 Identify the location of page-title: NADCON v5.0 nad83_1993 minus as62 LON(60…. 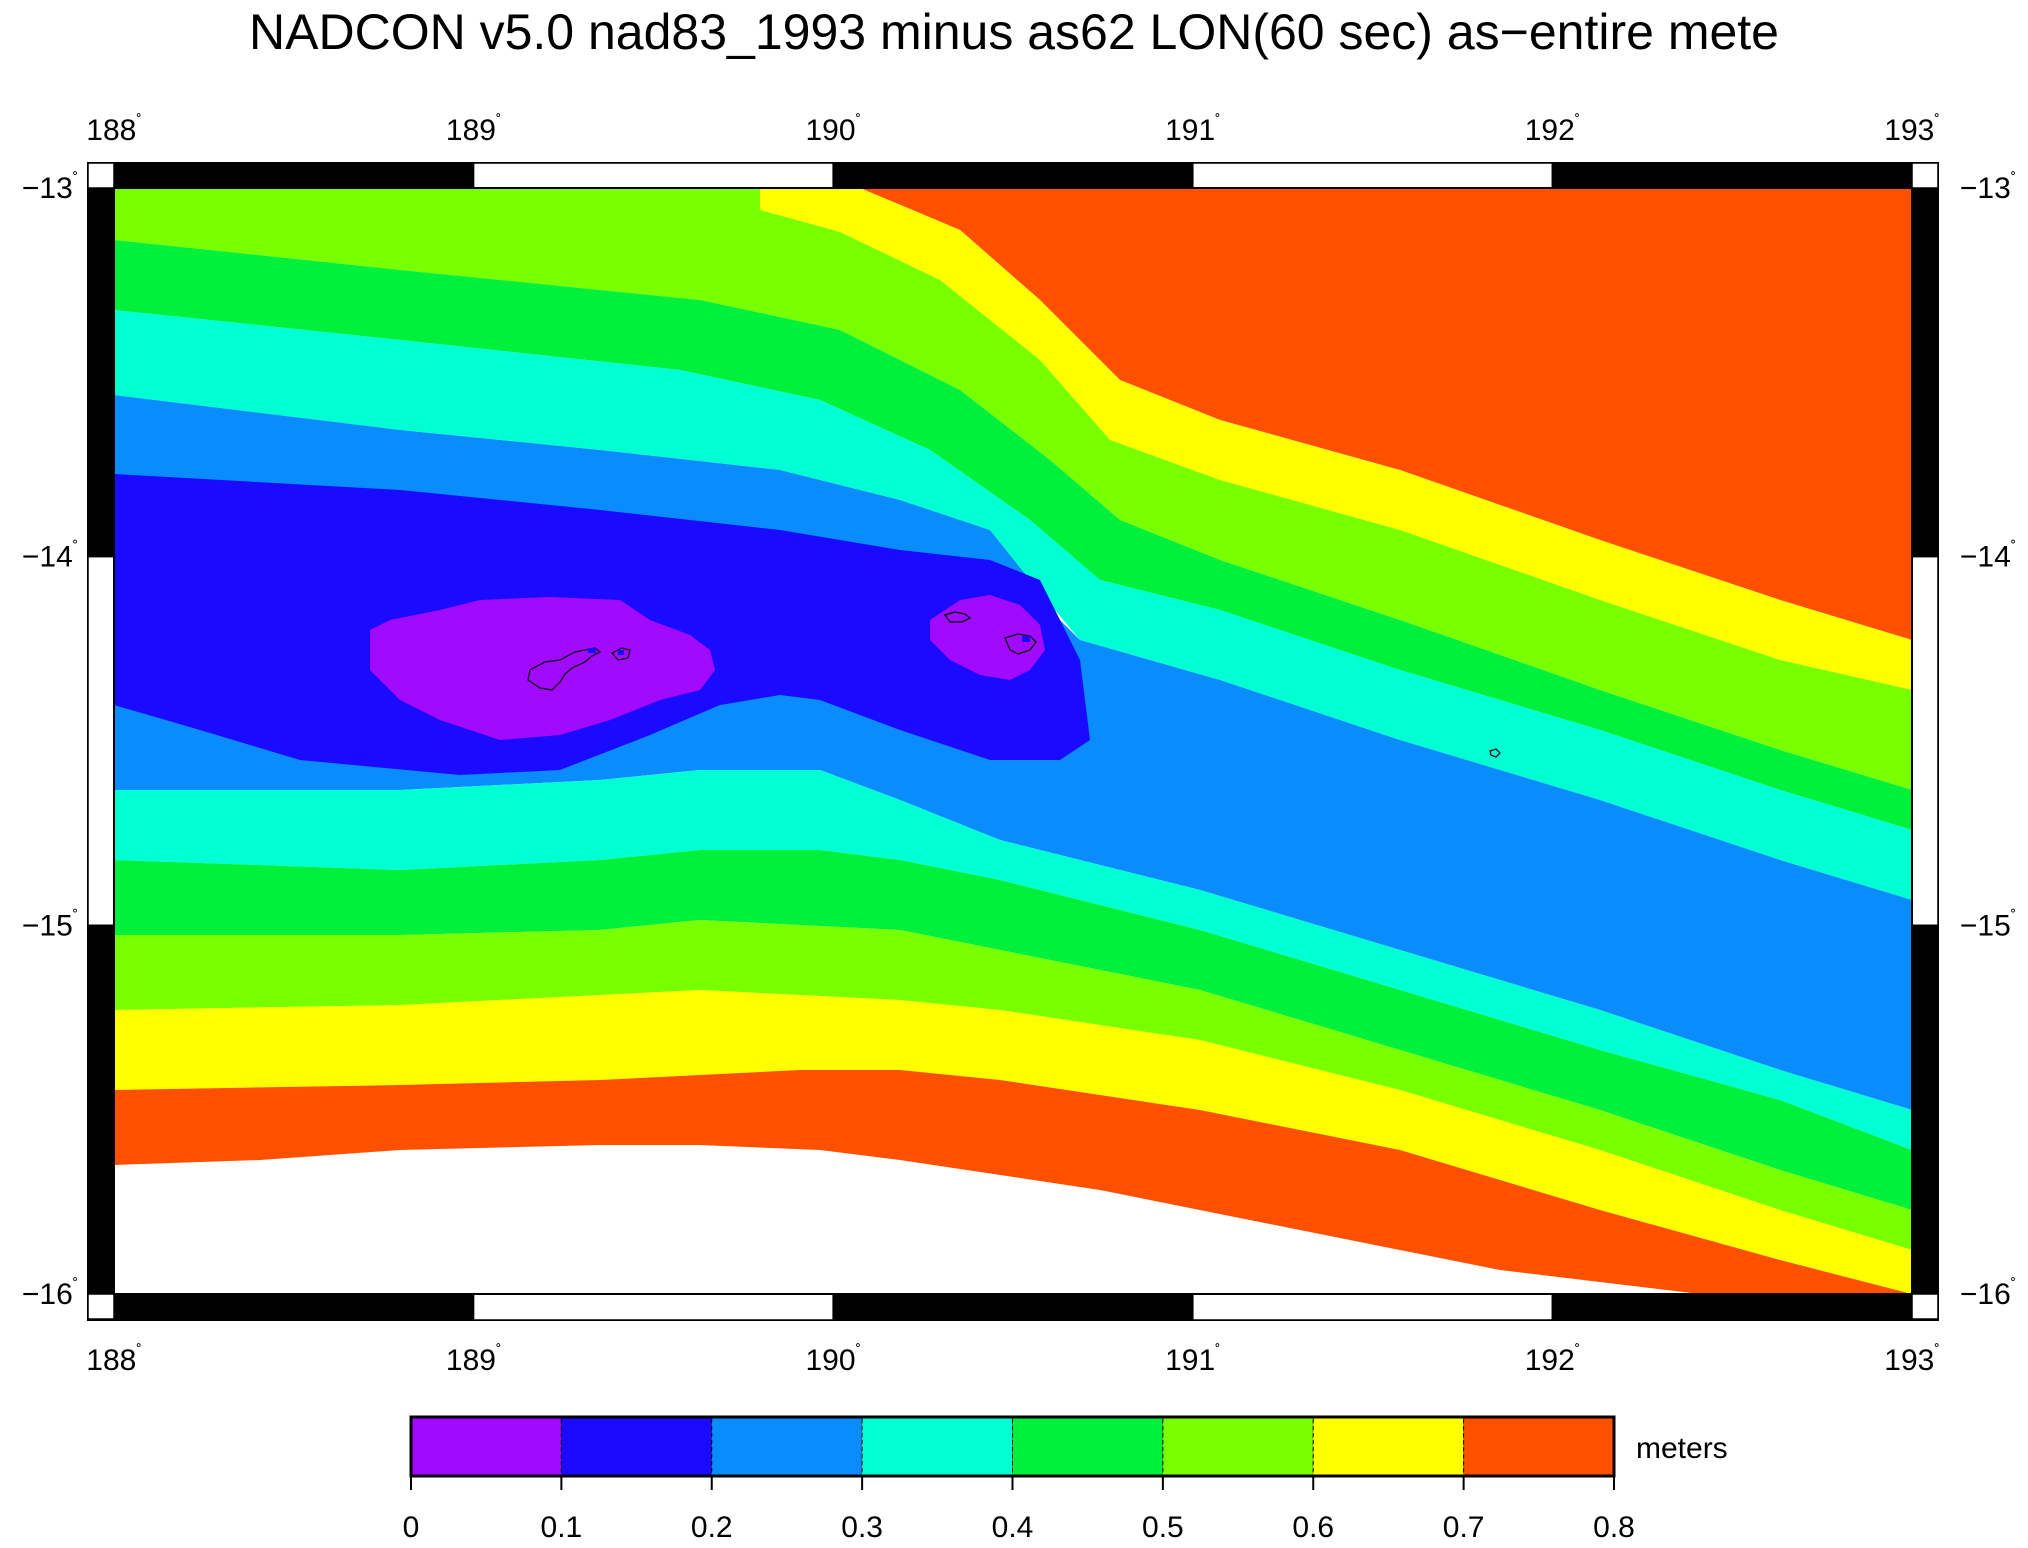
(1014, 32).